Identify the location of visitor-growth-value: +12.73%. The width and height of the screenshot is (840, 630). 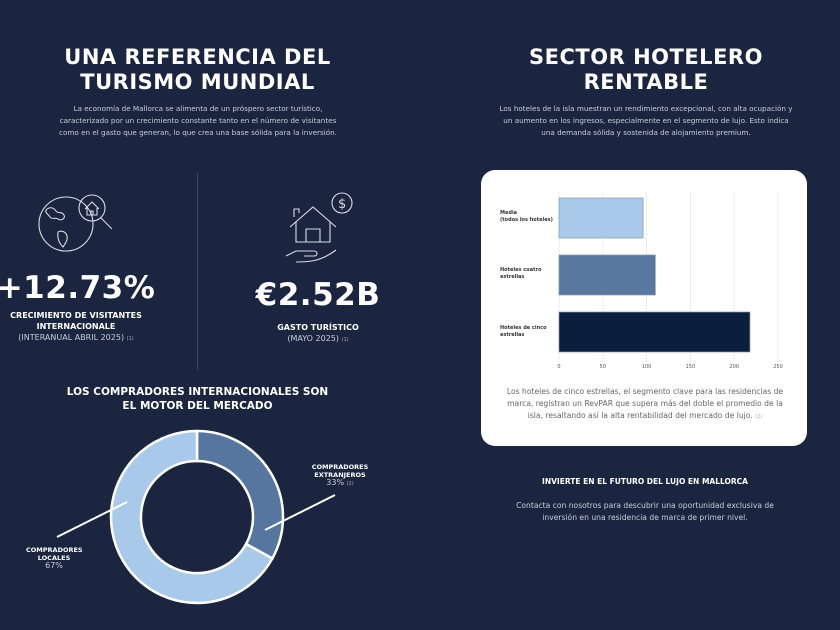
(78, 288).